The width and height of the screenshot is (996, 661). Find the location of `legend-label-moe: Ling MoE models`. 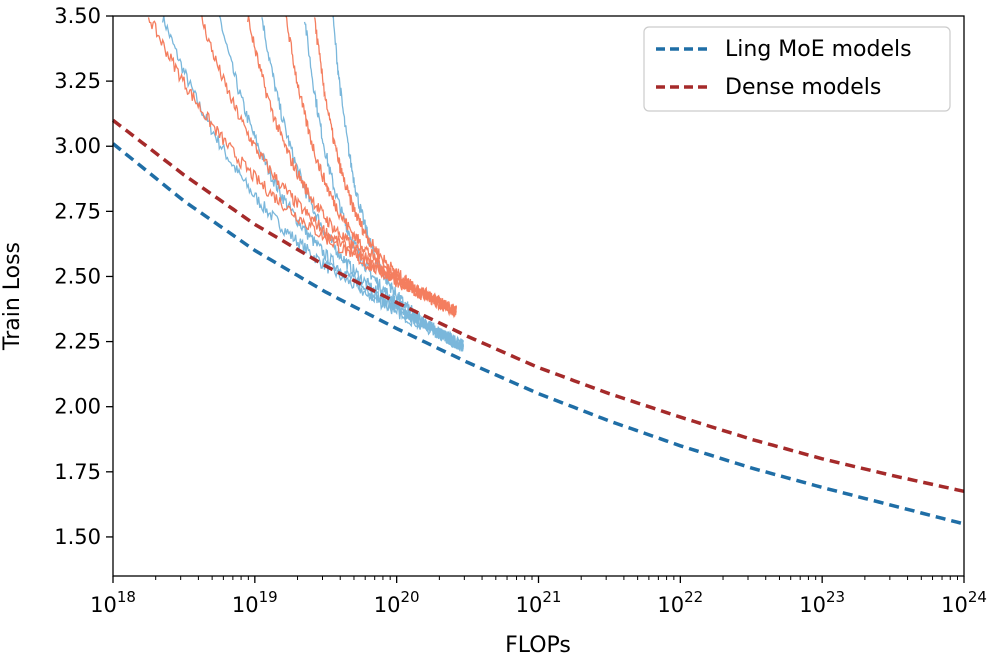

legend-label-moe: Ling MoE models is located at coordinates (818, 49).